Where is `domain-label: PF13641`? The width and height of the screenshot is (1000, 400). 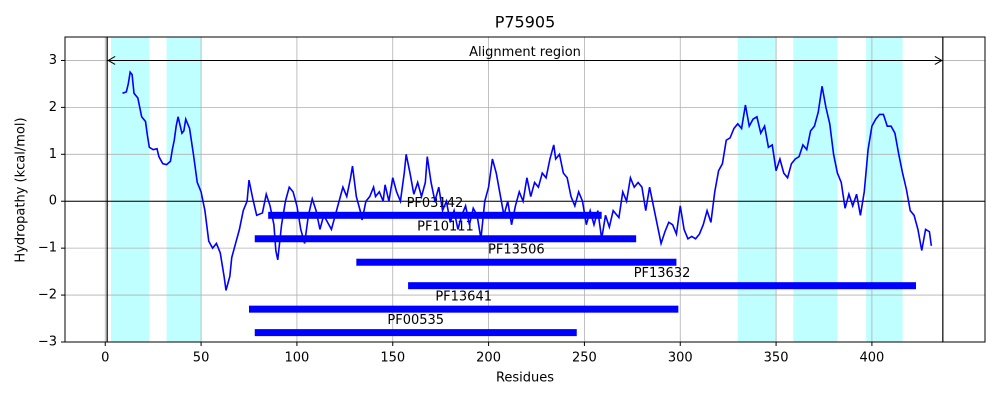
domain-label: PF13641 is located at coordinates (463, 297).